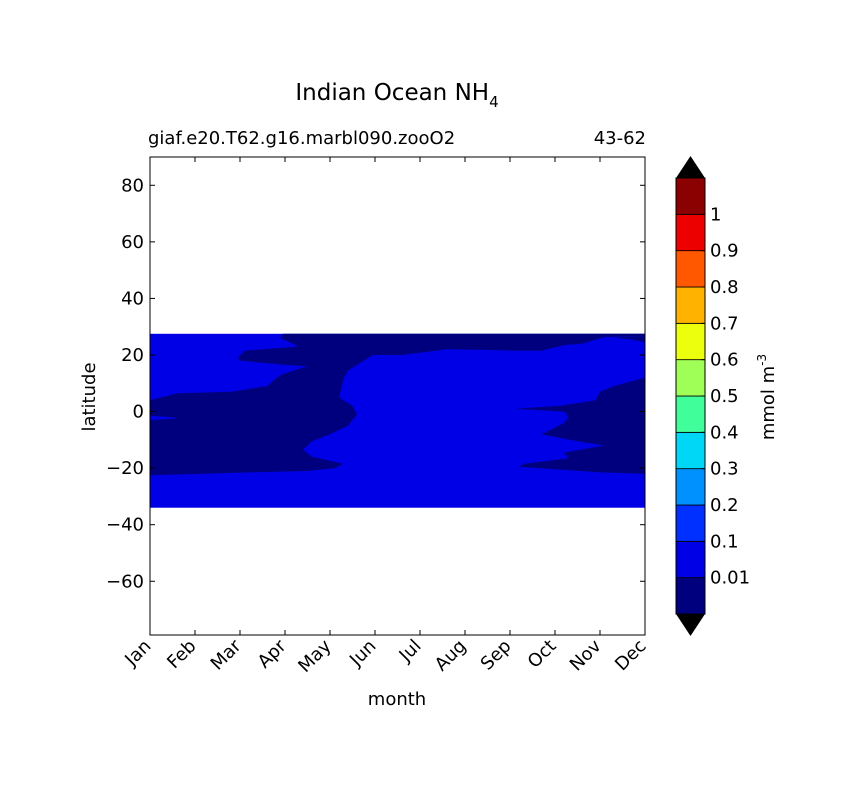  I want to click on x-tick-label: Dec, so click(630, 655).